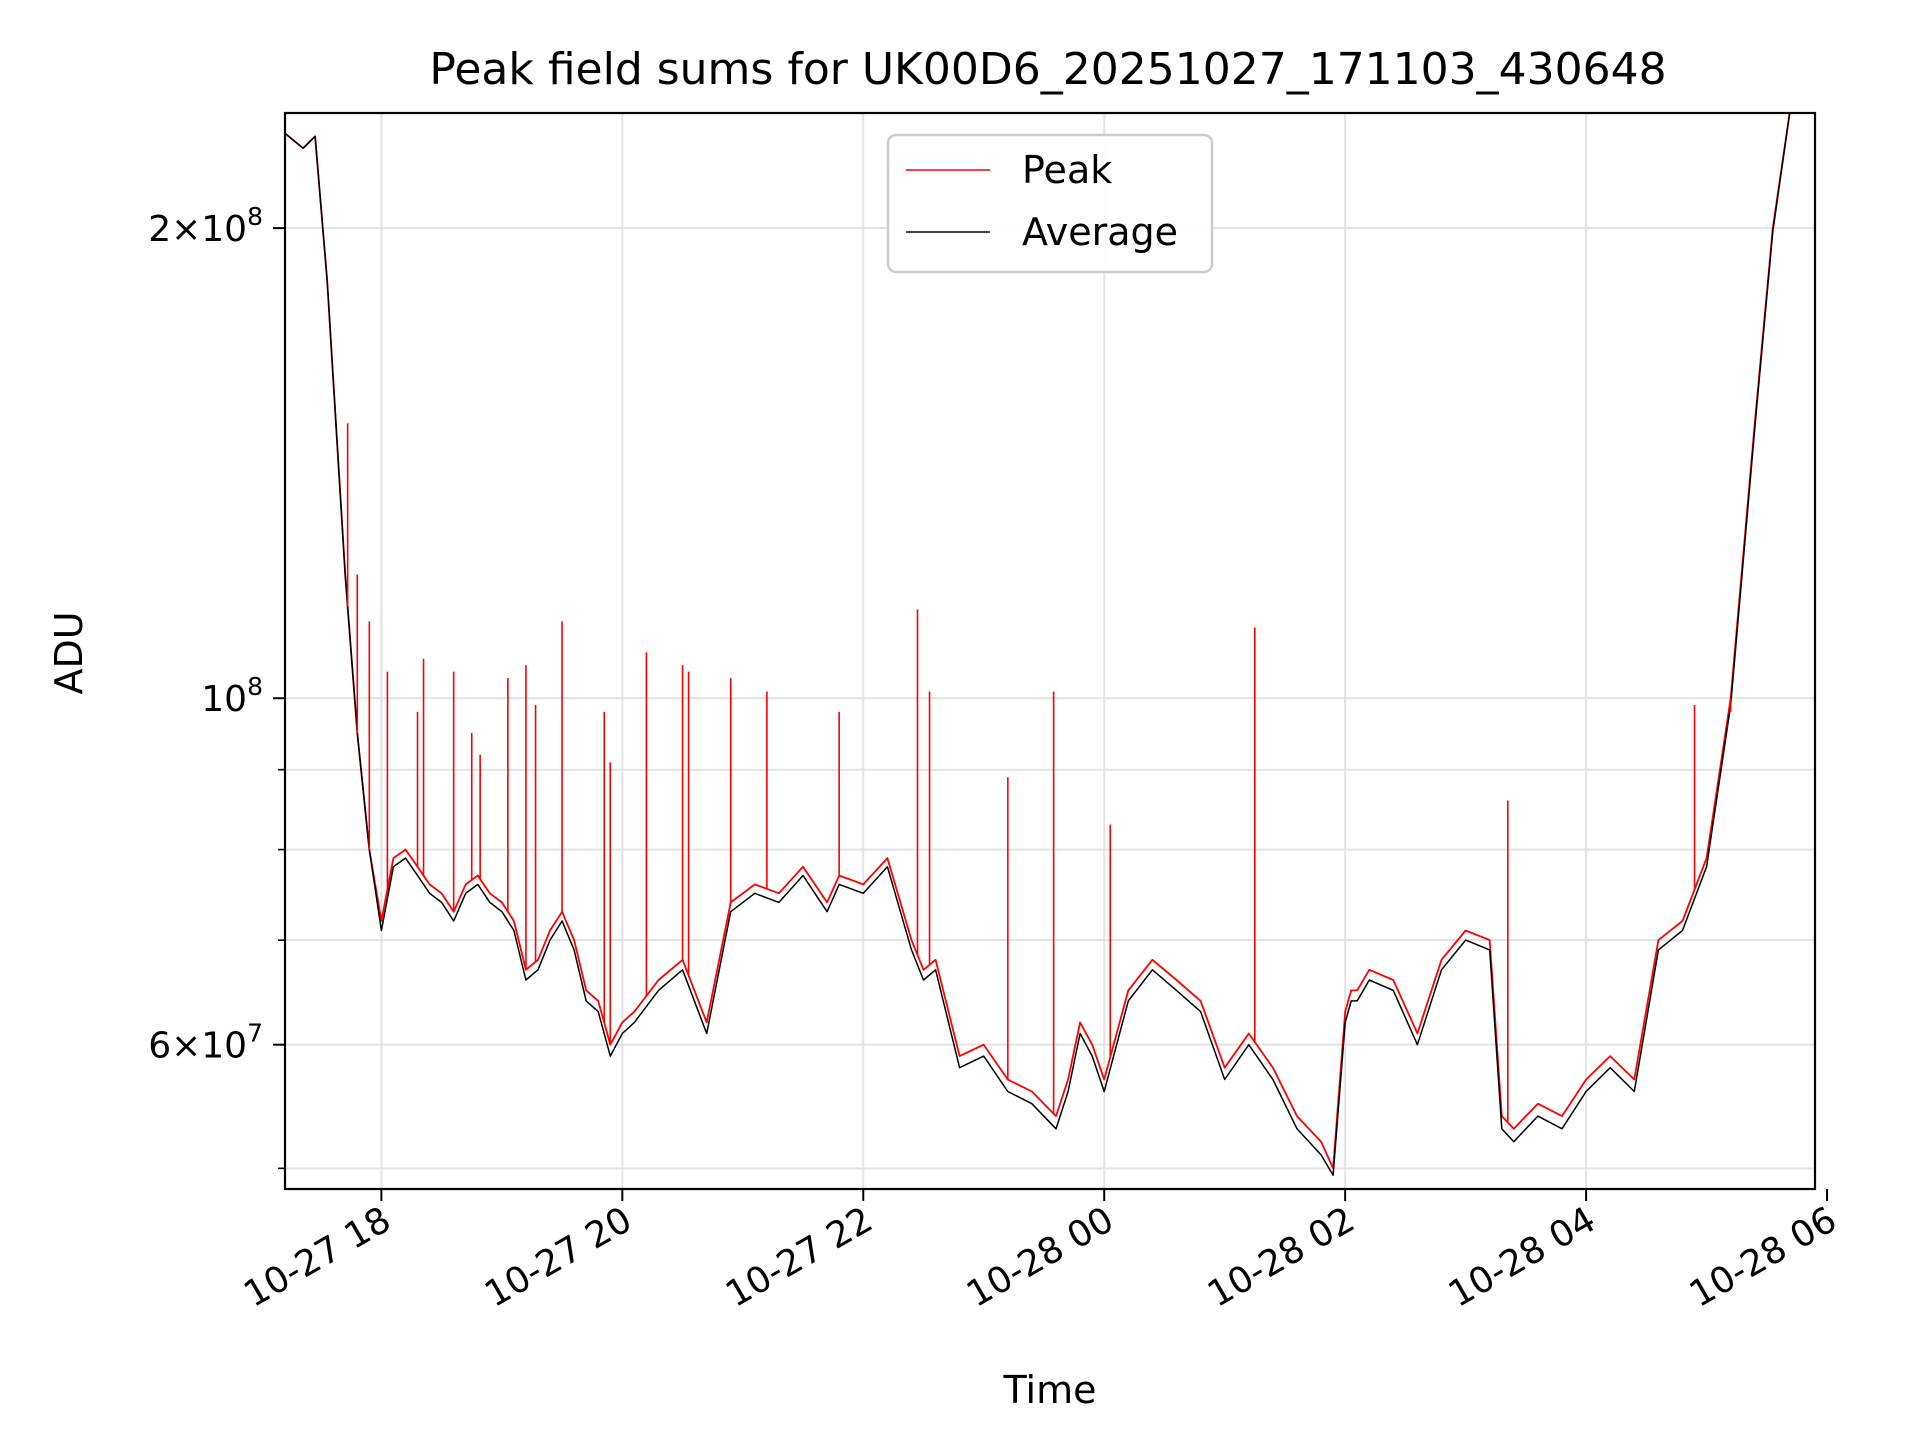  What do you see at coordinates (1050, 203) in the screenshot?
I see `legend: Peak Average` at bounding box center [1050, 203].